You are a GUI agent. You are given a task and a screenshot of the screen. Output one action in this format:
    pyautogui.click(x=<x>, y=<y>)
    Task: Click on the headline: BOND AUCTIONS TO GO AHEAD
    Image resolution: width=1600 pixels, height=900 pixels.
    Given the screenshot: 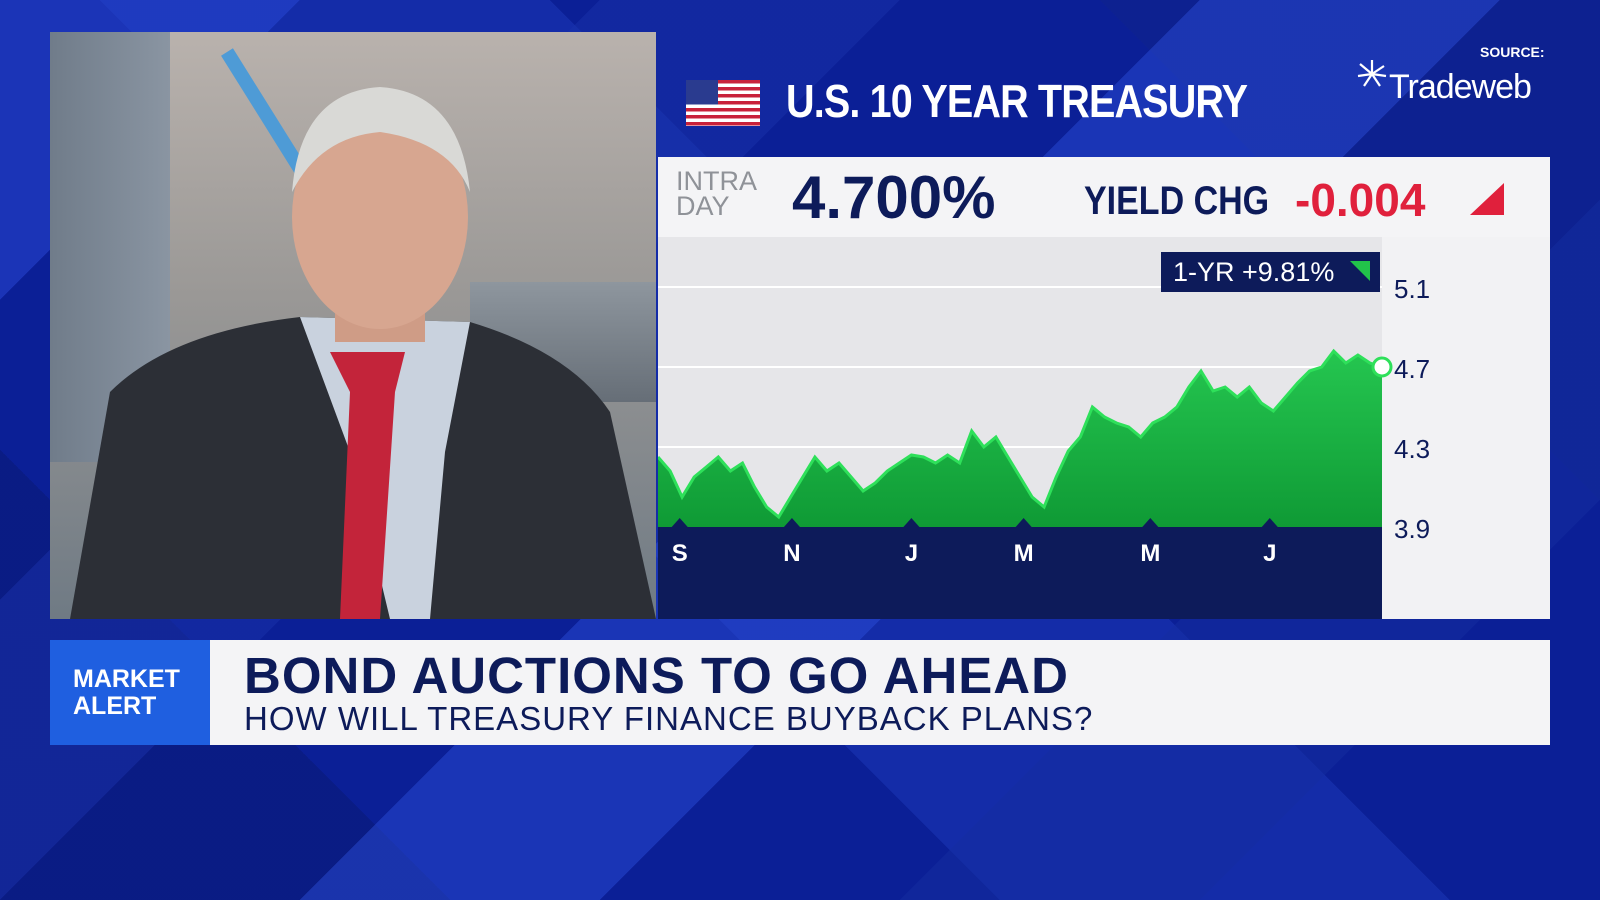 What is the action you would take?
    pyautogui.click(x=656, y=675)
    